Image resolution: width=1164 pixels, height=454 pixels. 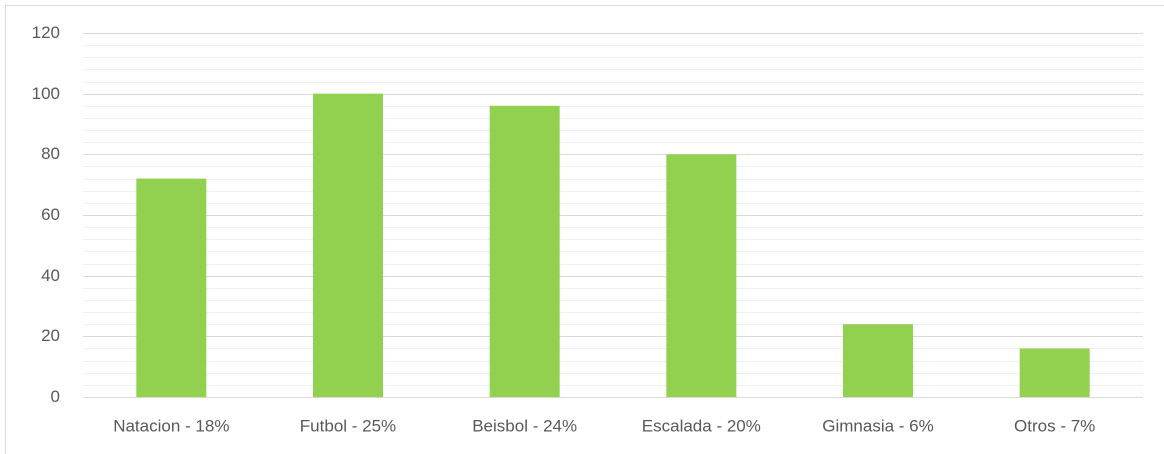 What do you see at coordinates (171, 425) in the screenshot?
I see `x-tick-label: Natacion - 18%` at bounding box center [171, 425].